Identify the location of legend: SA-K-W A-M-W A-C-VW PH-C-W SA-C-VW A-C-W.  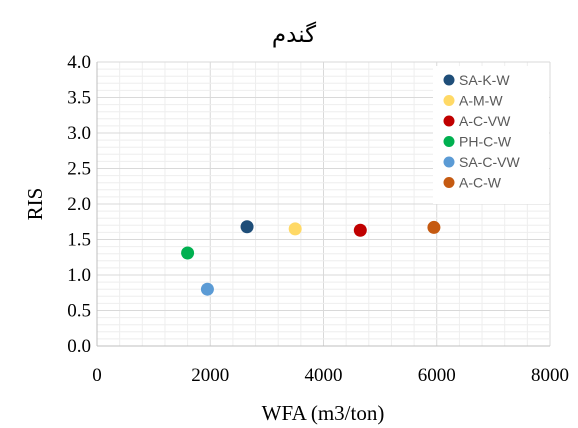
(491, 135).